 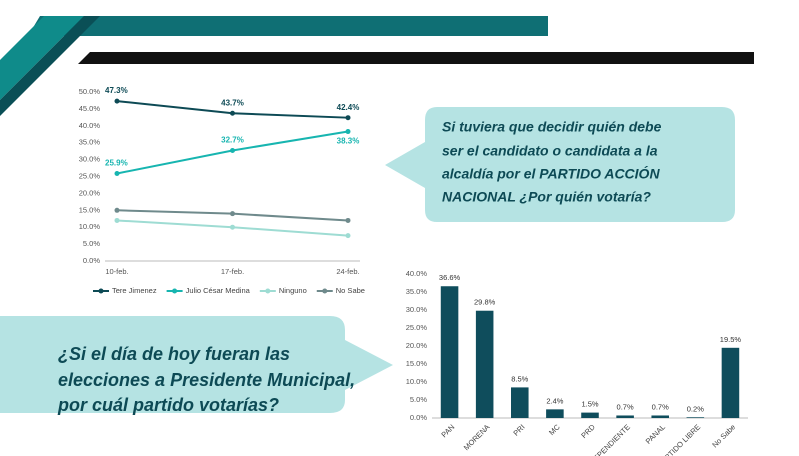 What do you see at coordinates (551, 173) in the screenshot?
I see `question-line: alcaldía por el PARTIDO ACCIÓN` at bounding box center [551, 173].